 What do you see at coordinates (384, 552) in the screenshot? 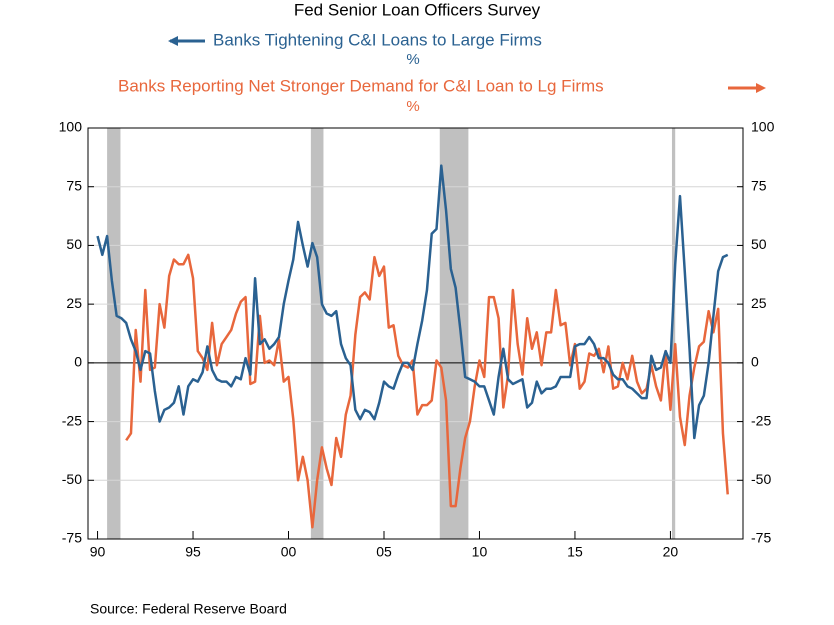
I see `x-tick-label: 05` at bounding box center [384, 552].